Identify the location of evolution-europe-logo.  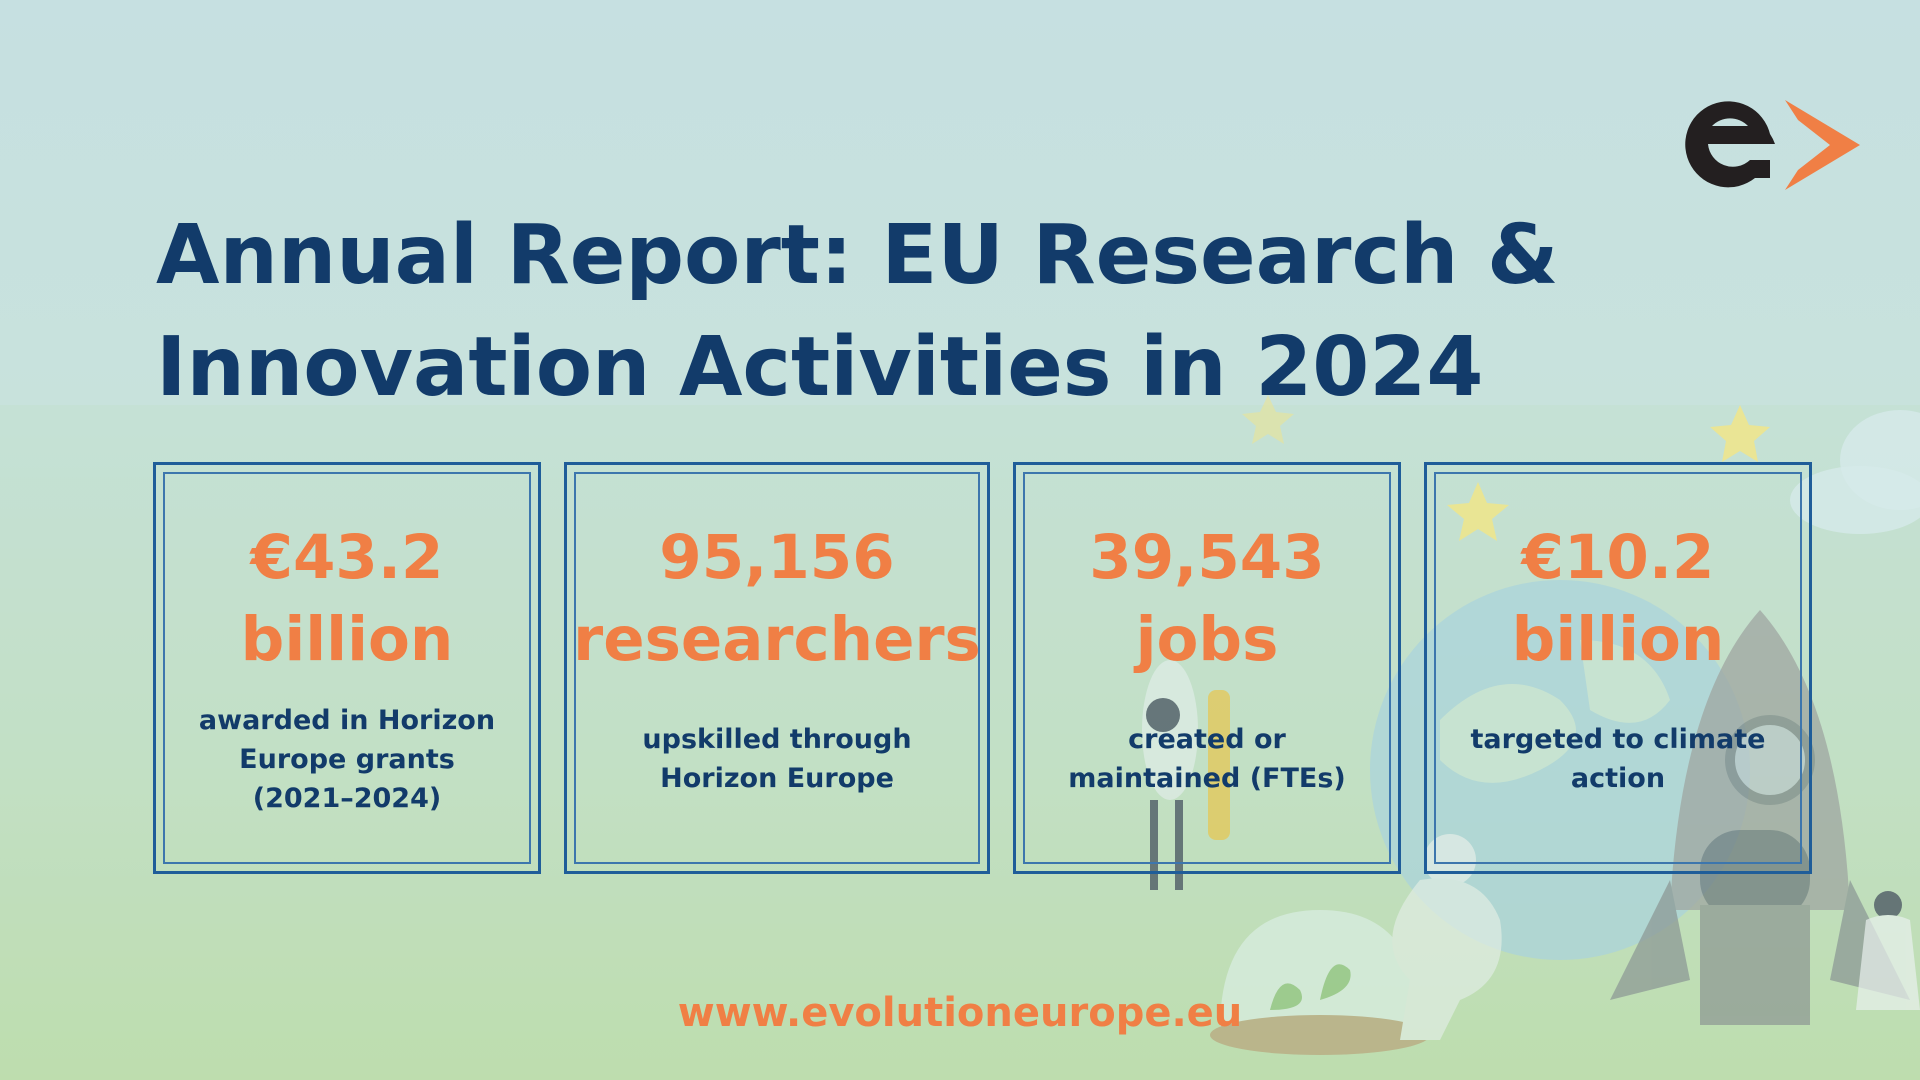
(1772, 145).